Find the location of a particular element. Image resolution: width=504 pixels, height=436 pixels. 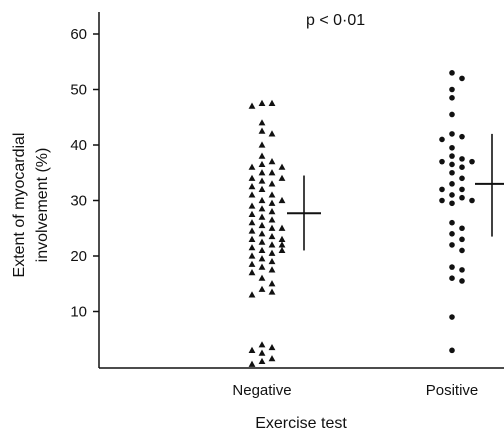

x-category-labels: Negative Positive is located at coordinates (355, 390).